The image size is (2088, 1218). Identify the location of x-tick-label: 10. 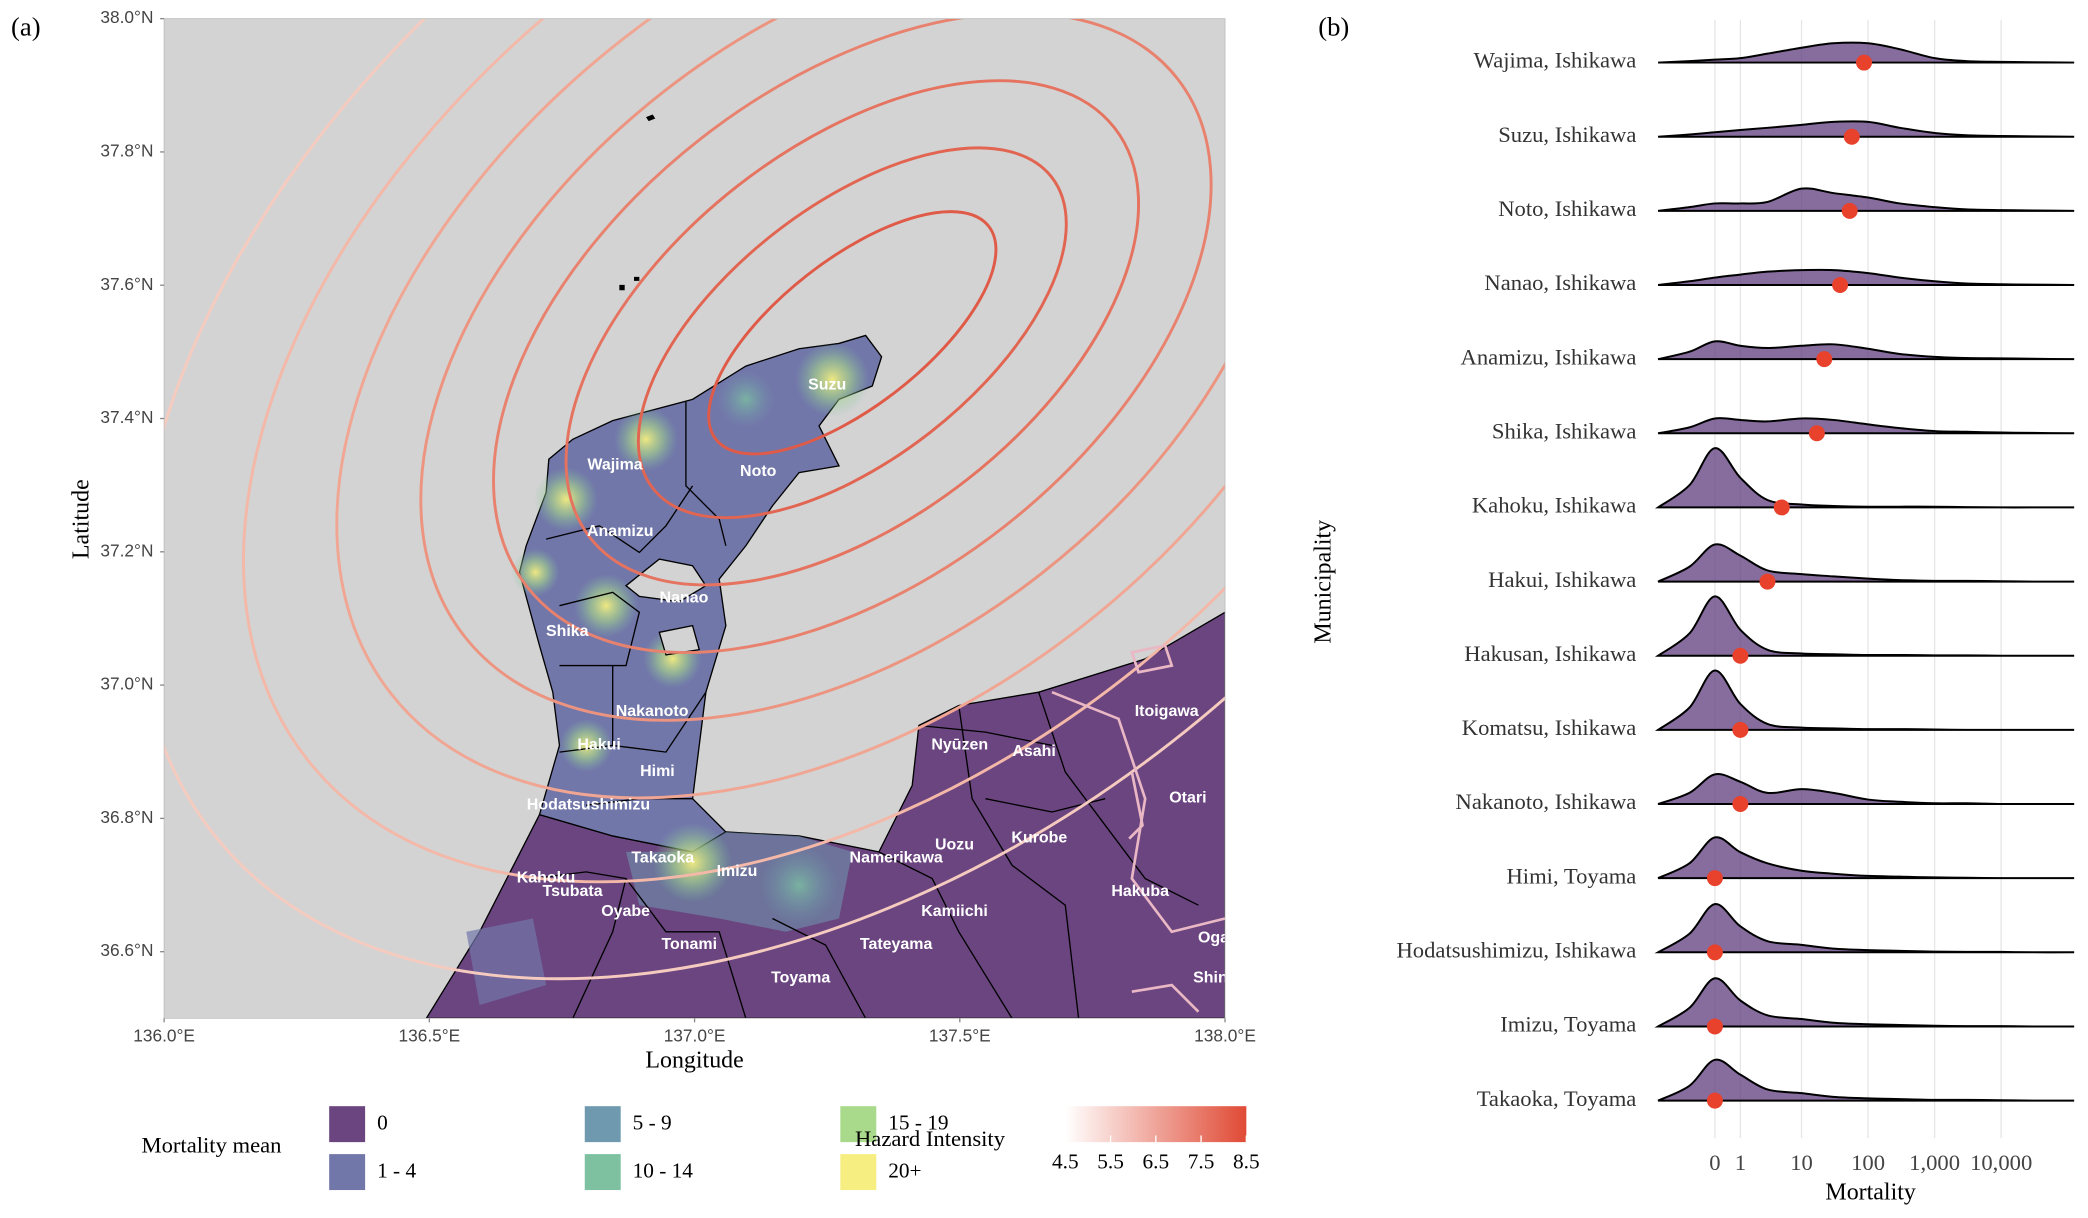
(1801, 1162).